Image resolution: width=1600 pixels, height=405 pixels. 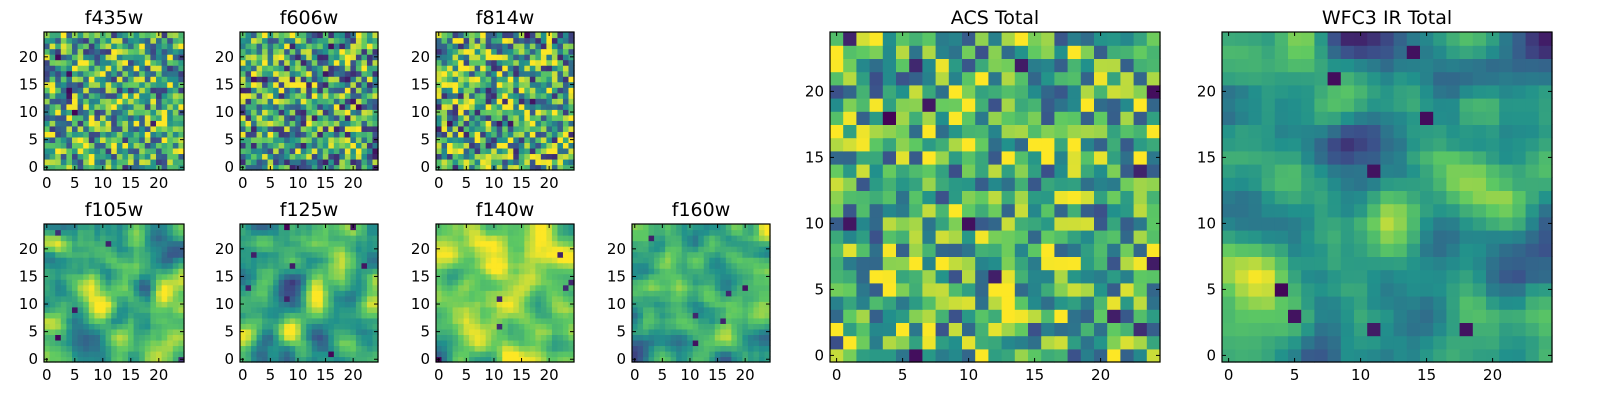 I want to click on panel-title: f814w, so click(x=505, y=18).